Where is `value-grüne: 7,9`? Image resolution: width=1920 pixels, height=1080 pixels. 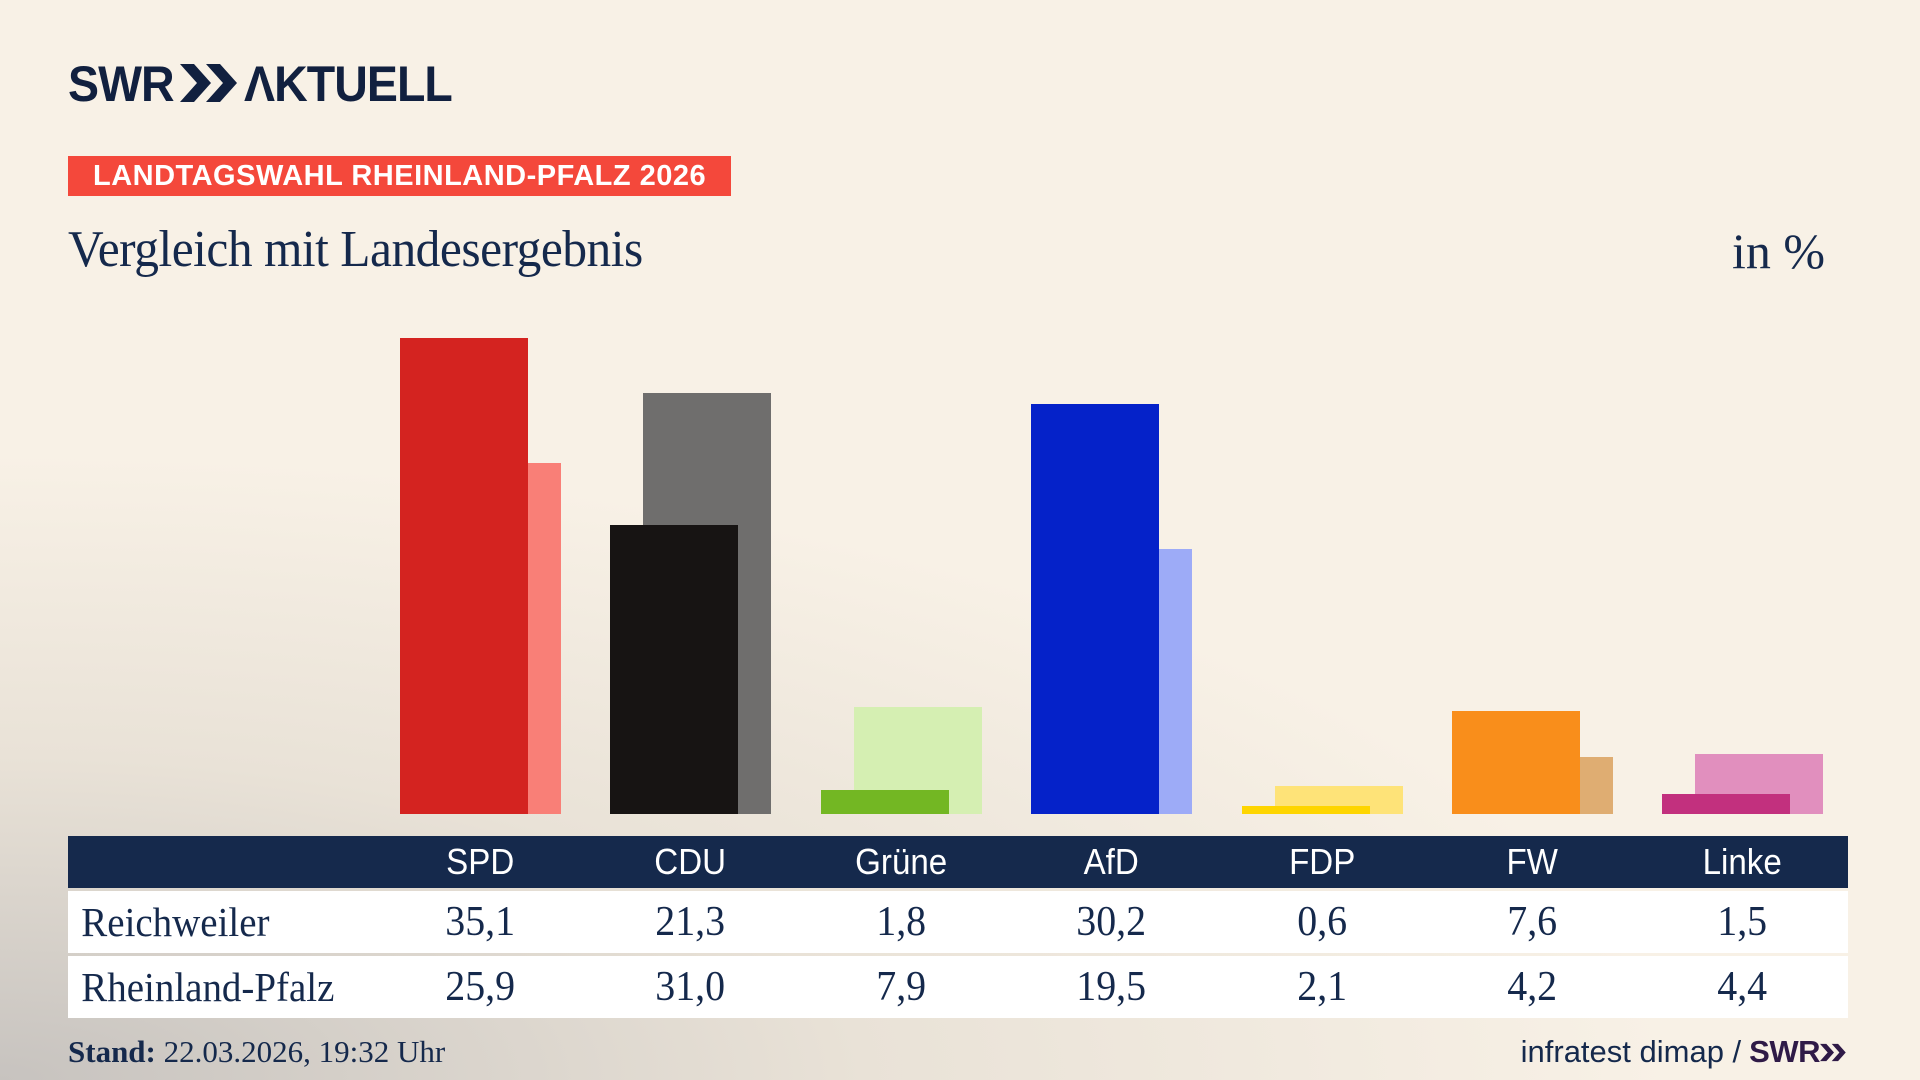
value-grüne: 7,9 is located at coordinates (901, 987).